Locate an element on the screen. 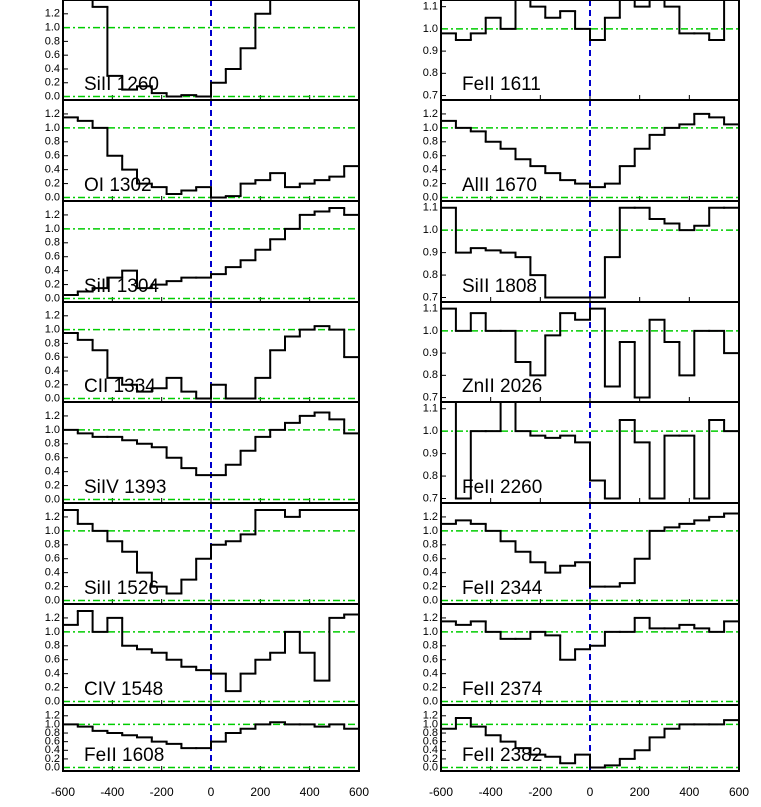 The width and height of the screenshot is (761, 807). line-label: FeII 2374 is located at coordinates (502, 689).